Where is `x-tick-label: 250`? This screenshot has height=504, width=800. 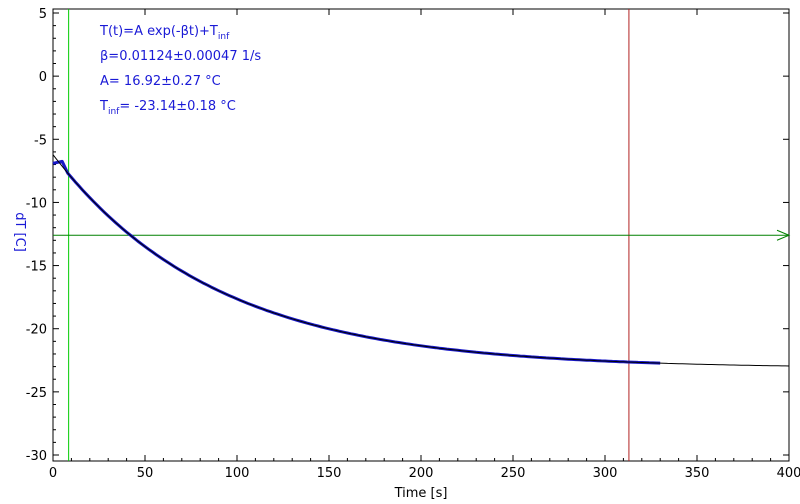
x-tick-label: 250 is located at coordinates (513, 473).